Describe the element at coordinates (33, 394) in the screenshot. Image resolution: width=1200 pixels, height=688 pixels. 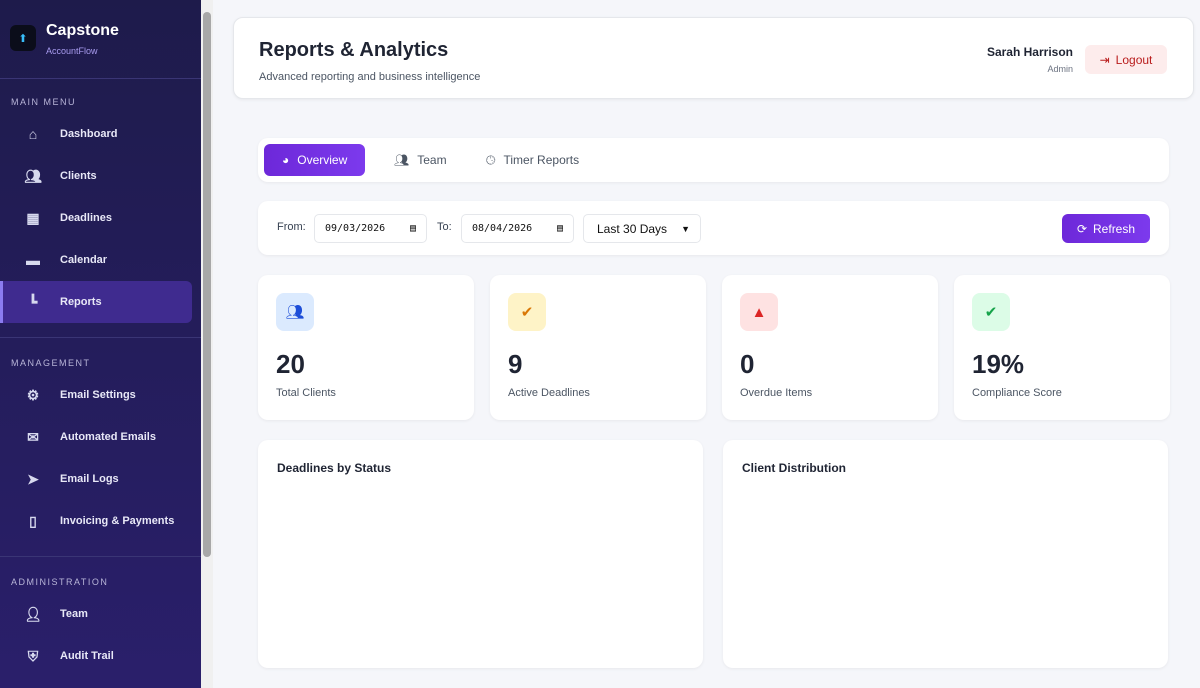
I see `gear-icon: ⚙` at that location.